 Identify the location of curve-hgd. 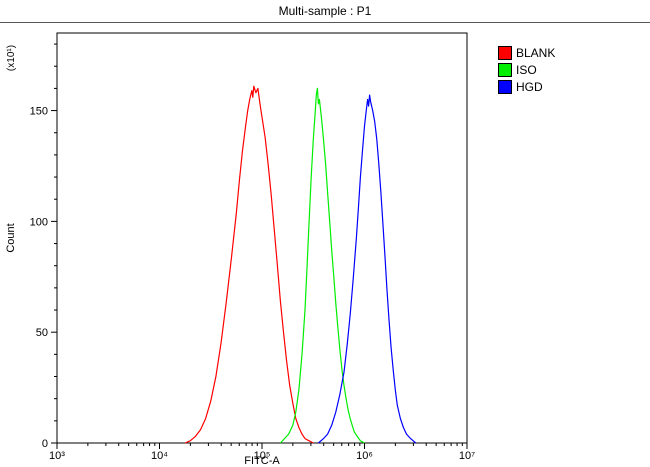
(367, 269).